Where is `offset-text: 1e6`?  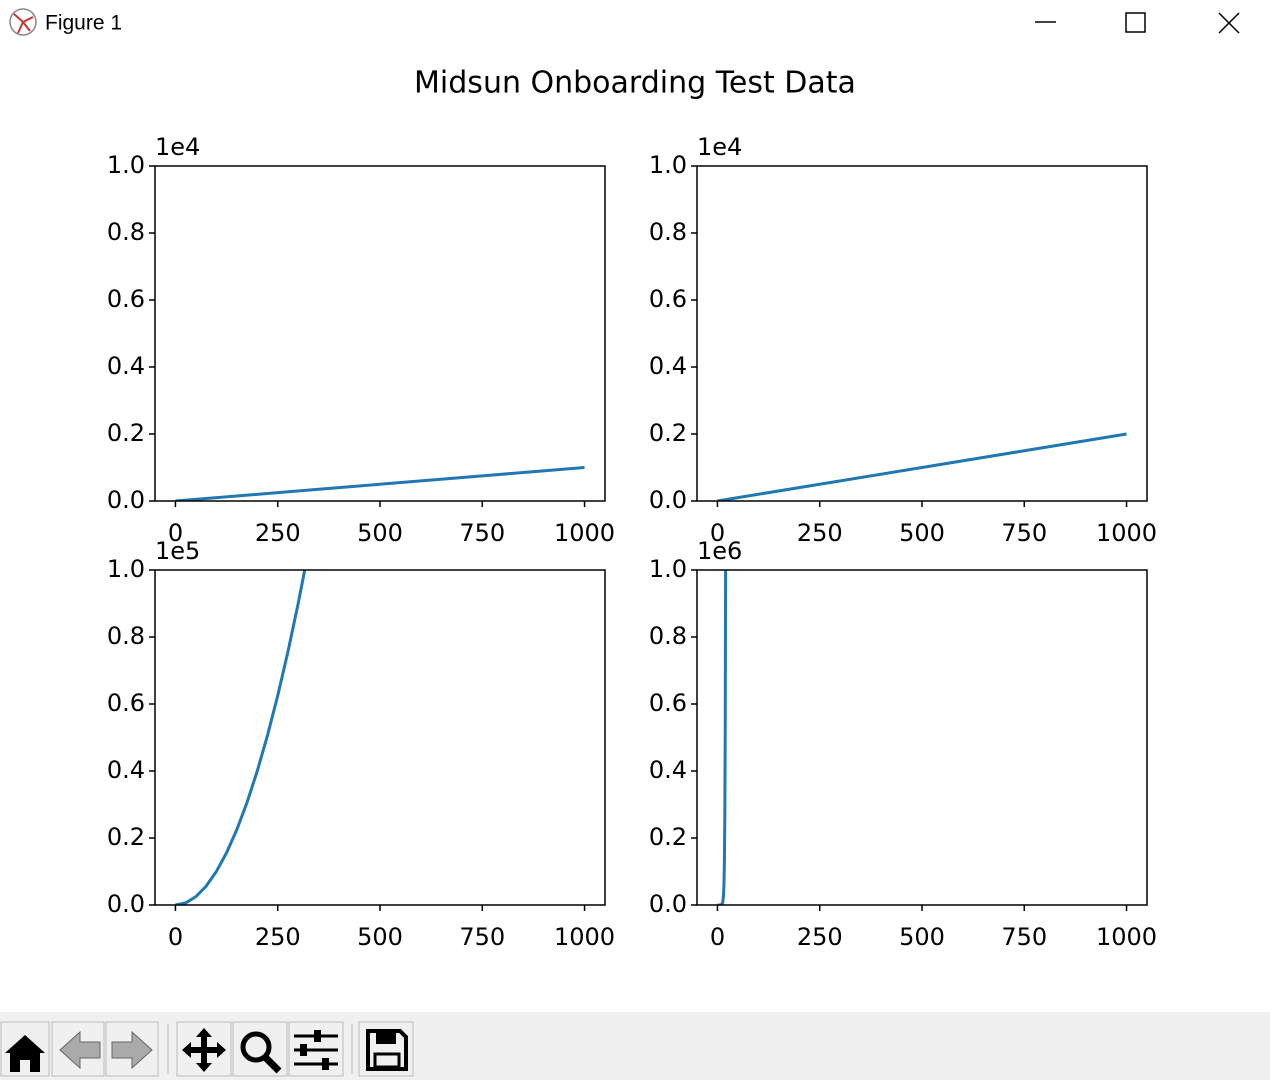 offset-text: 1e6 is located at coordinates (719, 551).